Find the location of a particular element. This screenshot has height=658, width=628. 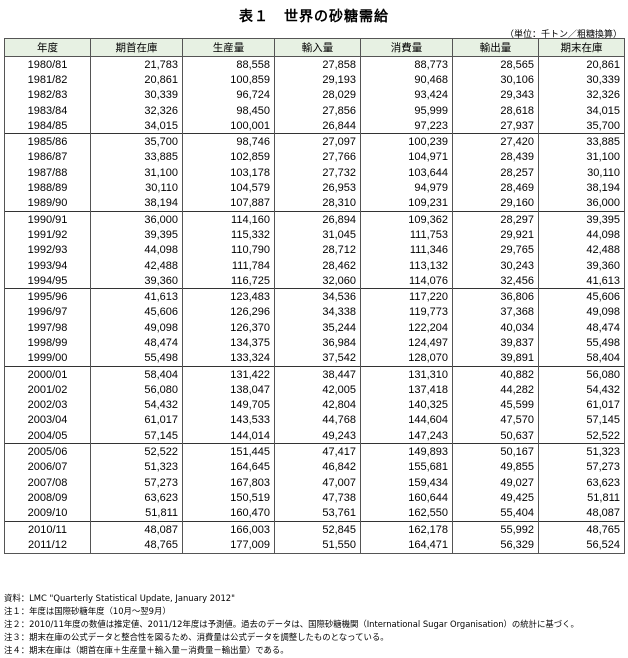

value-cell: 35,700 is located at coordinates (136, 141).